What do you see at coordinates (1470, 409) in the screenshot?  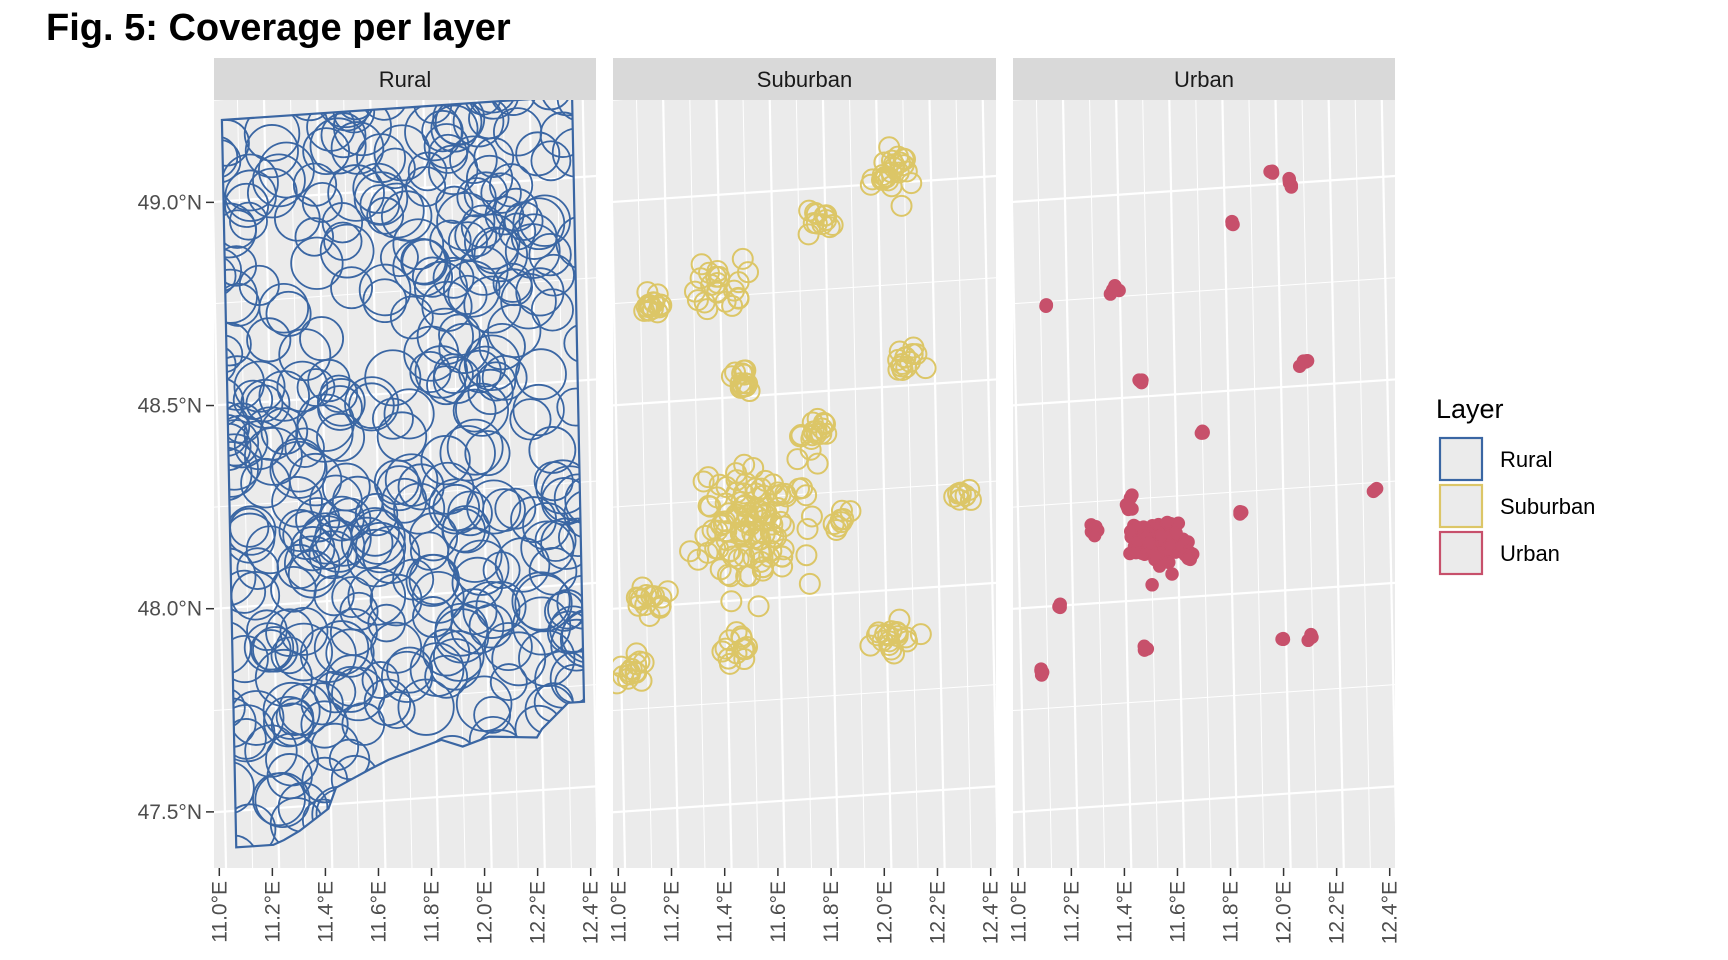 I see `legend-title: Layer` at bounding box center [1470, 409].